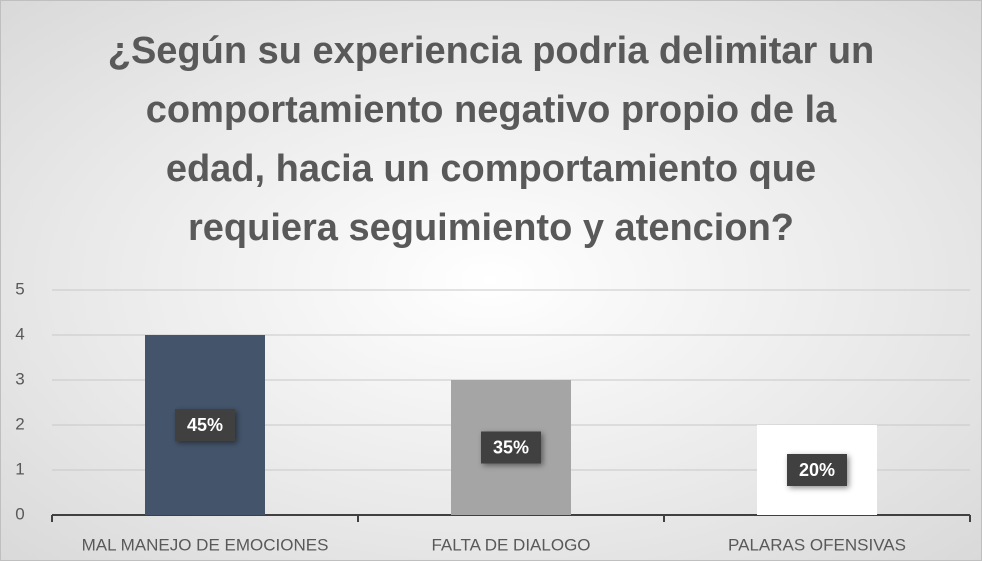 Image resolution: width=982 pixels, height=561 pixels. I want to click on data-label: 45%, so click(205, 425).